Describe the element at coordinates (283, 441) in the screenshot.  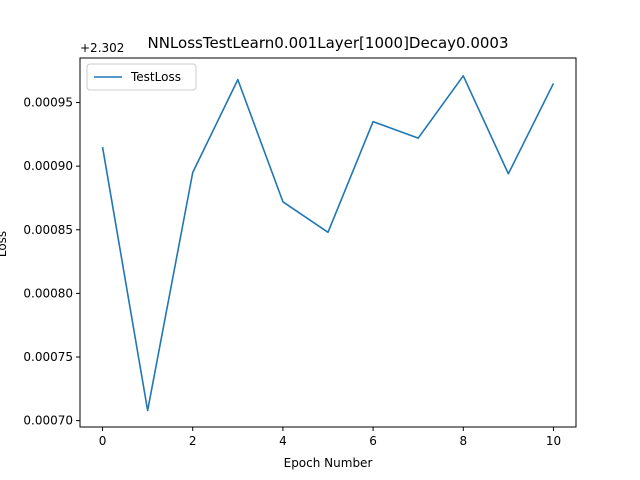
I see `x-tick-label: 4` at that location.